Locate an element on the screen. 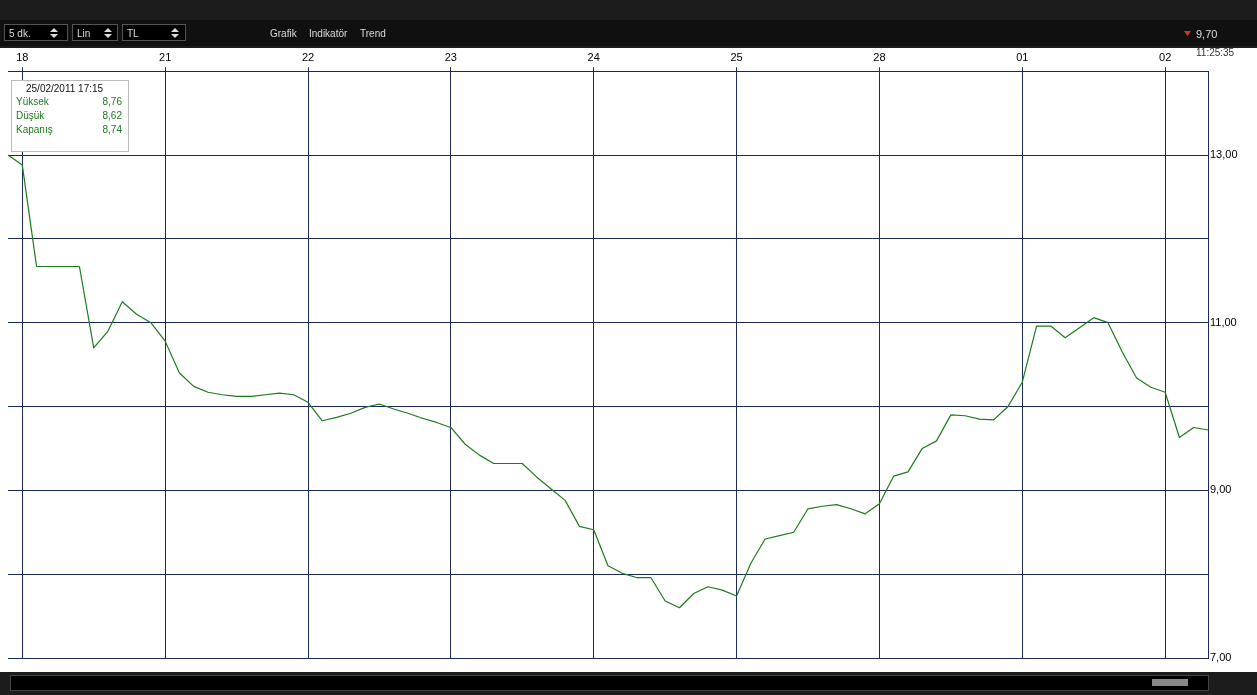 This screenshot has height=695, width=1257. y-tick-label: 7,00 is located at coordinates (1221, 657).